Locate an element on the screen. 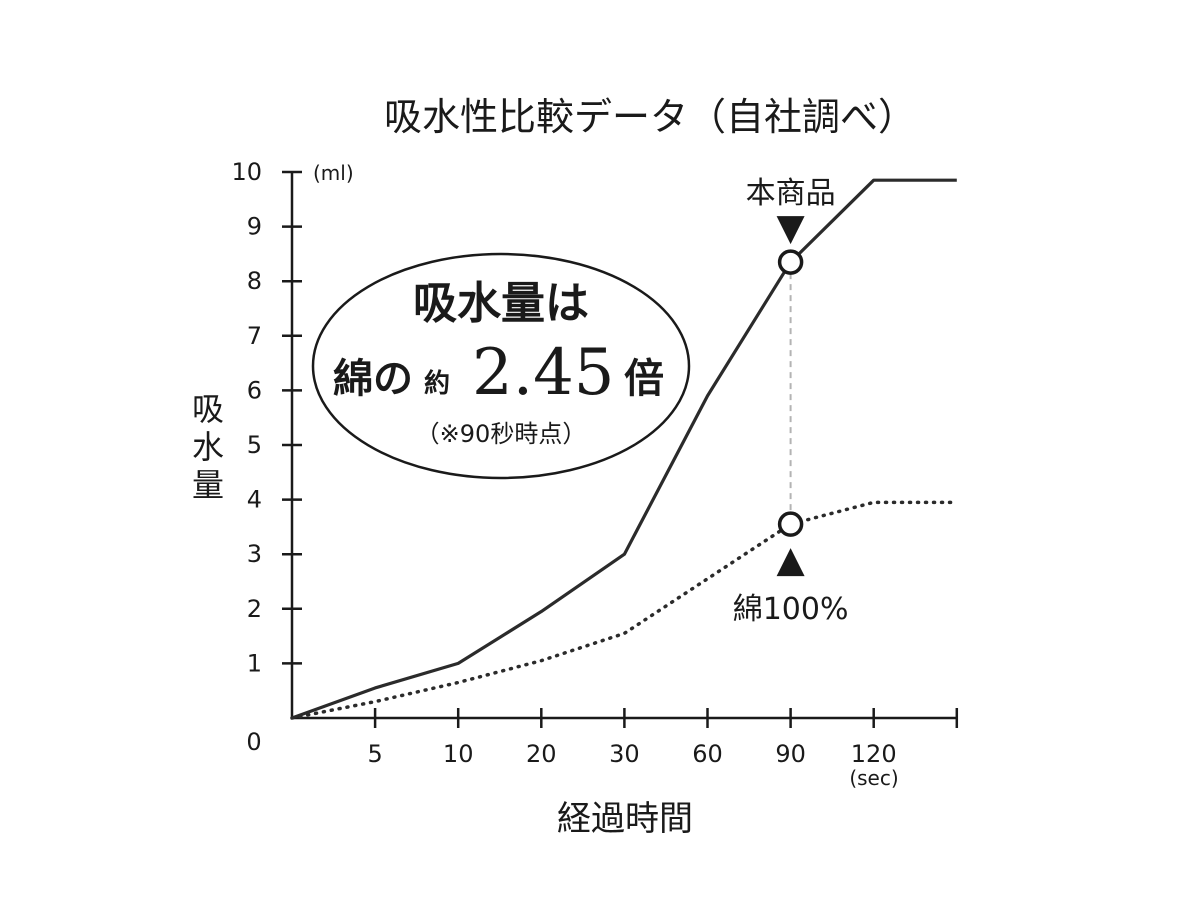 Image resolution: width=1200 pixels, height=898 pixels. x-unit-label: (sec) is located at coordinates (873, 778).